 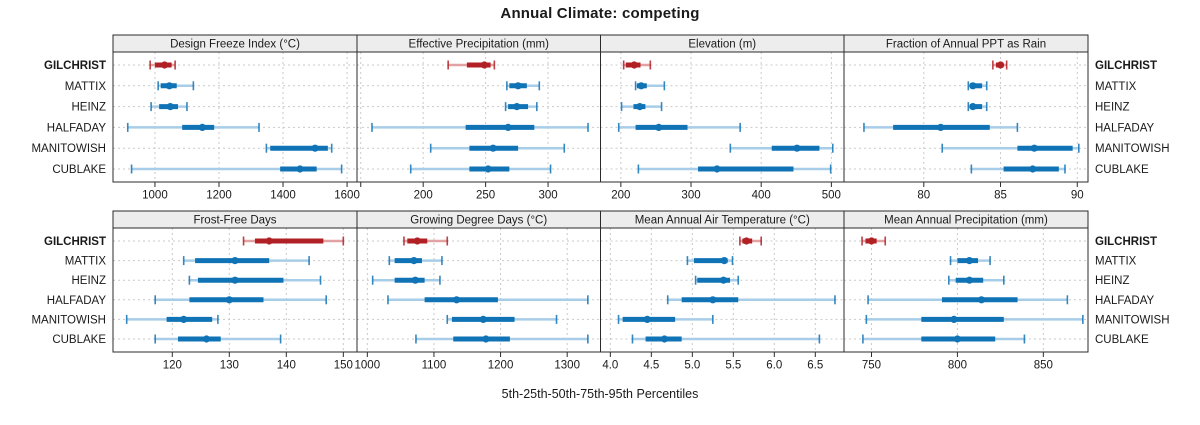 What do you see at coordinates (478, 291) in the screenshot?
I see `panel-growing-degree-days-c: 1000 1100 1200 1300 Growing Degree Days (°C)` at bounding box center [478, 291].